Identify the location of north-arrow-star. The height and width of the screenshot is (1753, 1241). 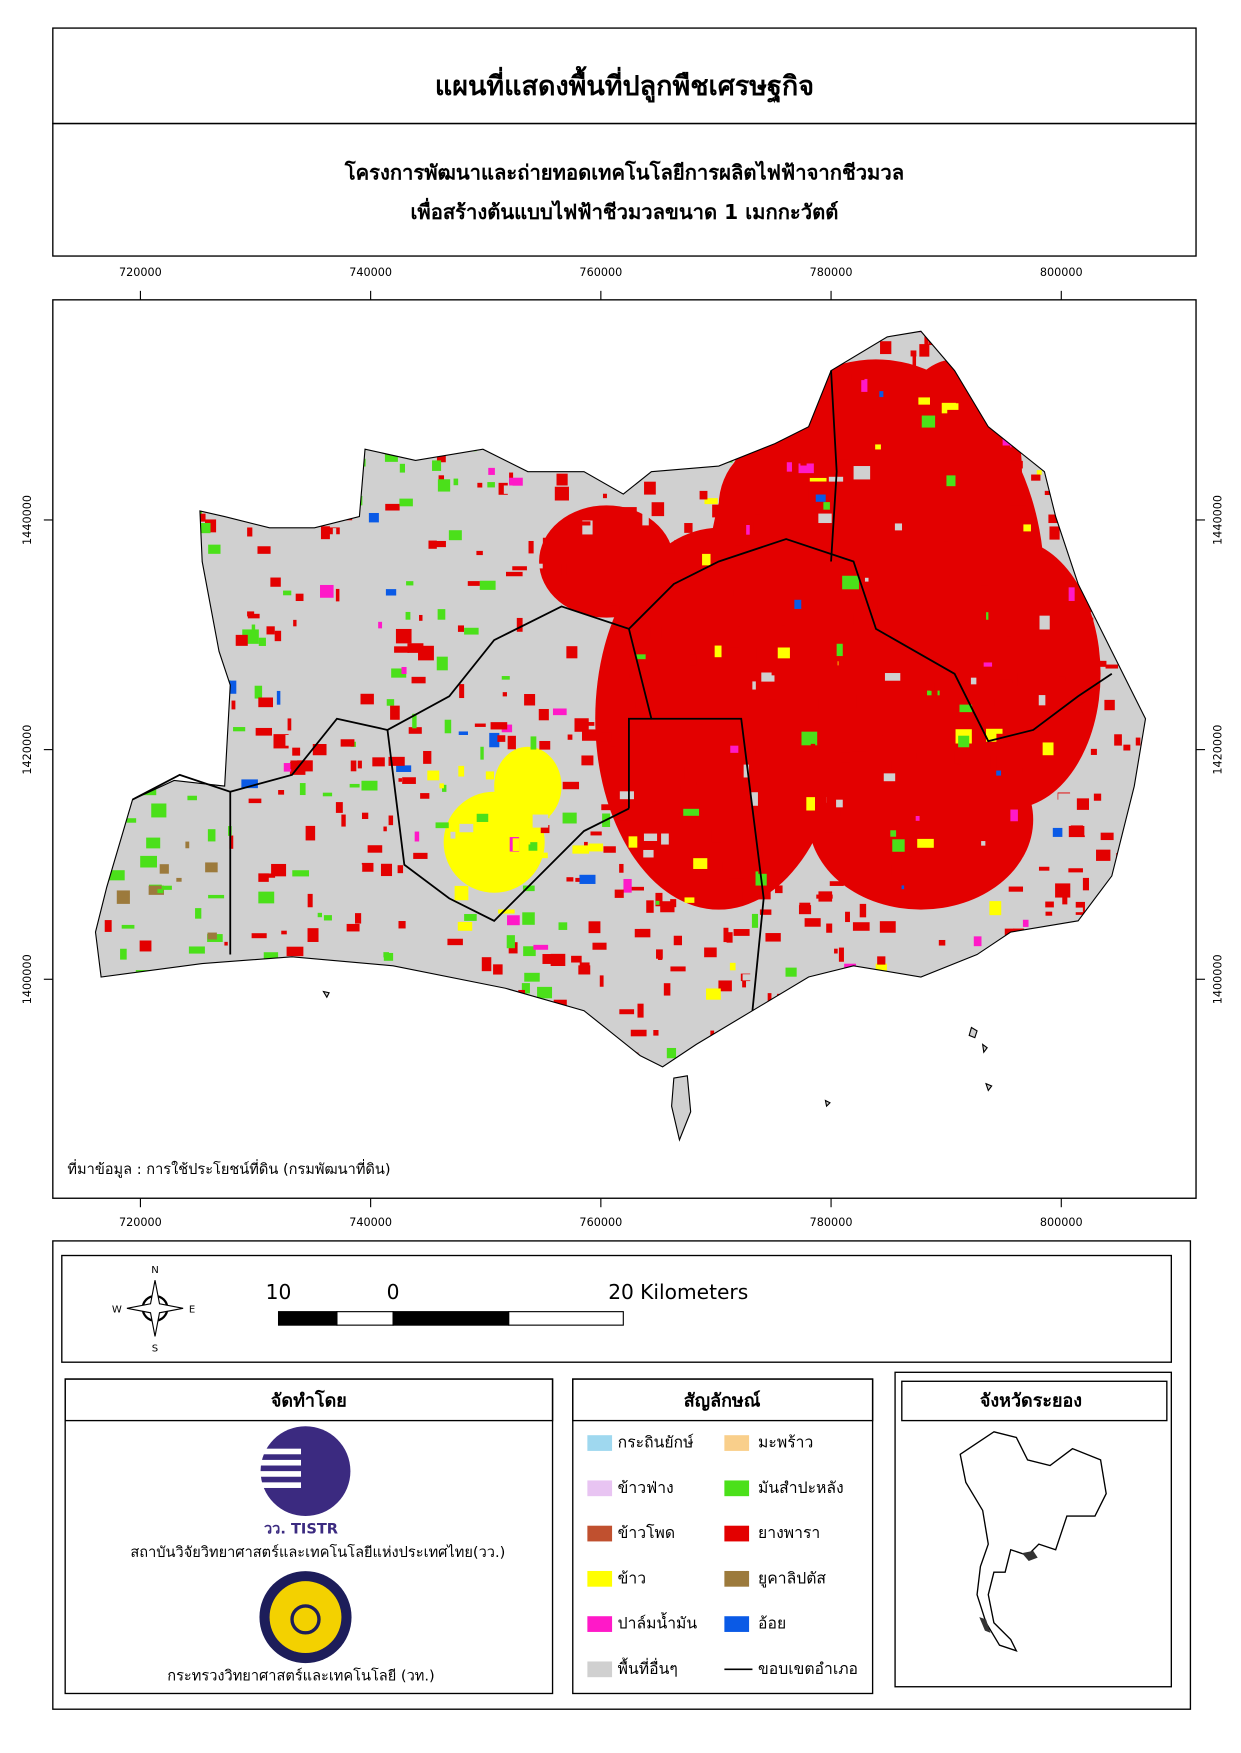
(155, 1308).